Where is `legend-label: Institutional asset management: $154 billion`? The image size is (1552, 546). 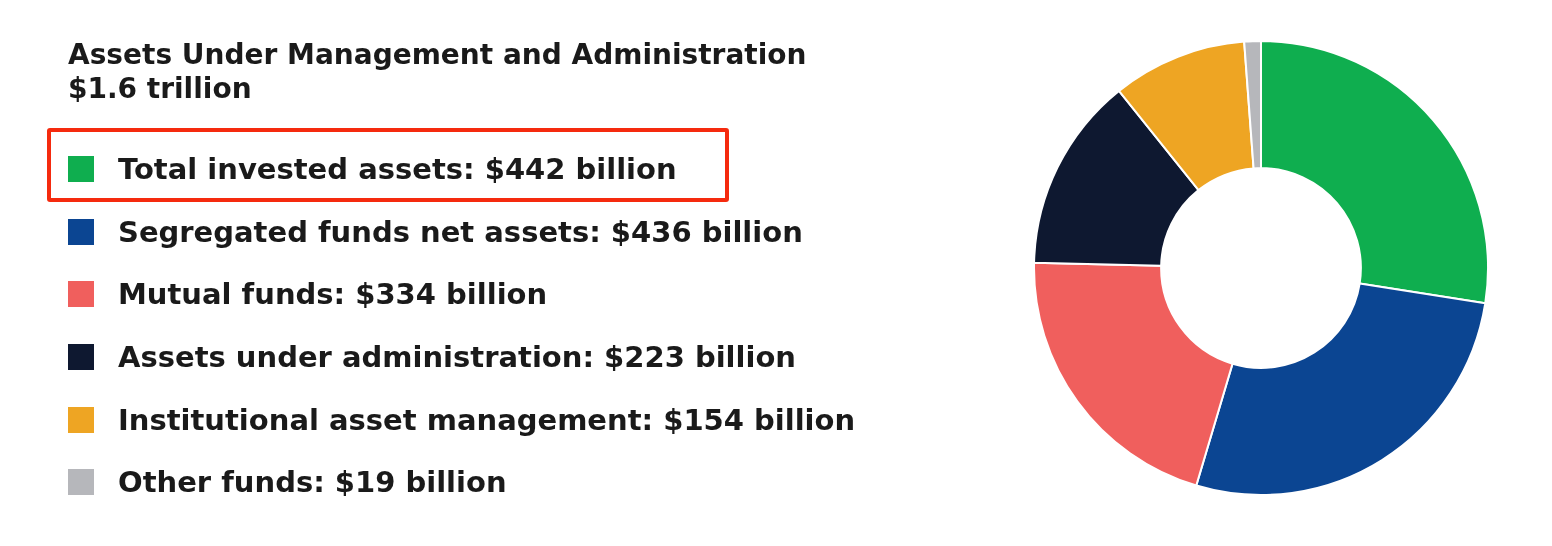 legend-label: Institutional asset management: $154 billion is located at coordinates (487, 419).